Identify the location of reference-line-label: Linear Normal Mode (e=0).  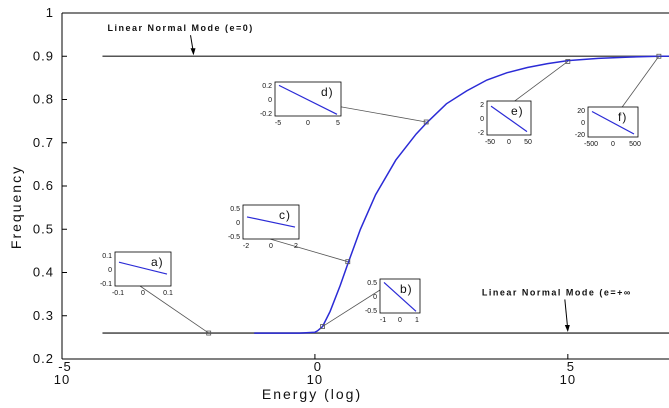
(180, 28).